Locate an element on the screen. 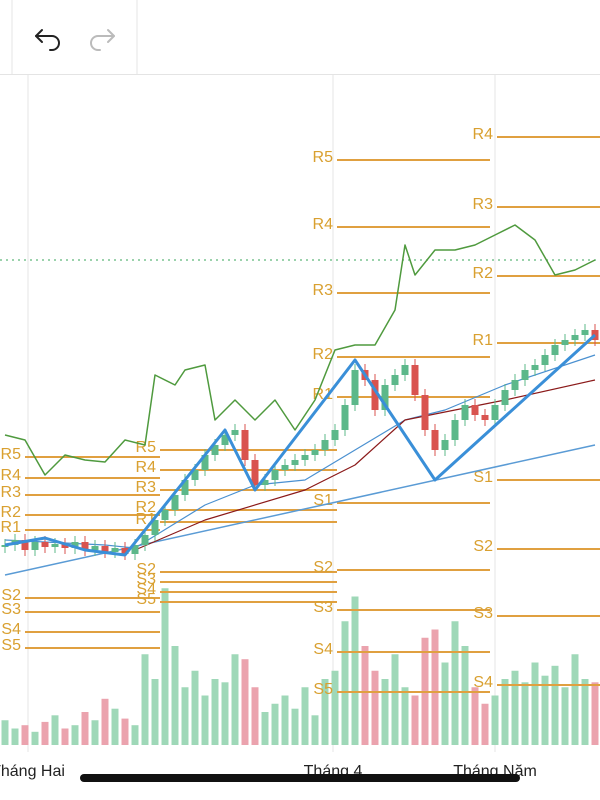 This screenshot has height=800, width=600. undo-icon is located at coordinates (47, 43).